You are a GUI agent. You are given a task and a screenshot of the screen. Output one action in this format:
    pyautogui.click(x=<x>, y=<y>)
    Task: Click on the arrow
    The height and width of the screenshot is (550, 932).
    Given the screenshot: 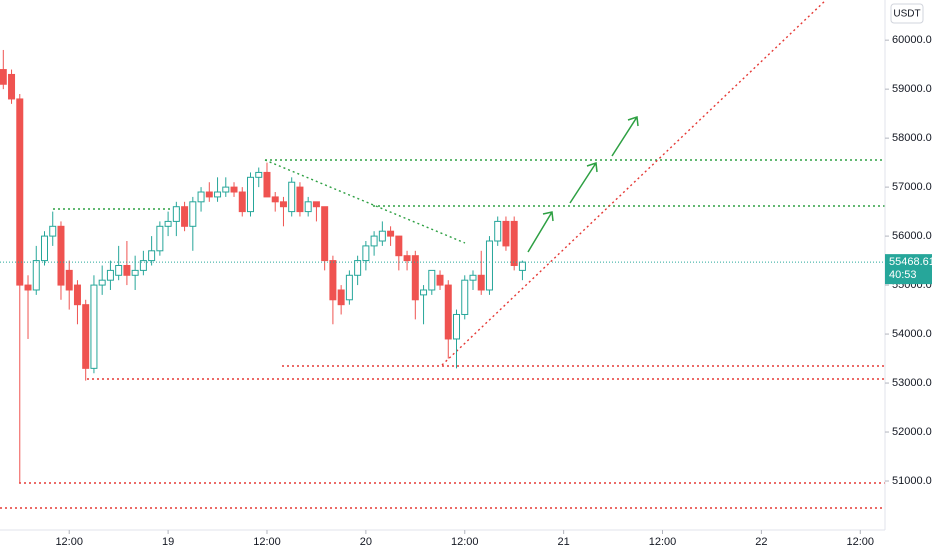 What is the action you would take?
    pyautogui.click(x=540, y=232)
    